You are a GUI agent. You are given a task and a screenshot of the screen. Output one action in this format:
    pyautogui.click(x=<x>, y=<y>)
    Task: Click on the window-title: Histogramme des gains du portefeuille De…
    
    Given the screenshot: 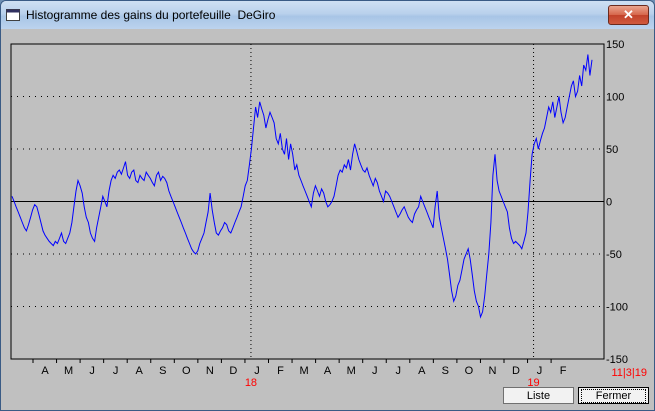 What is the action you would take?
    pyautogui.click(x=151, y=15)
    